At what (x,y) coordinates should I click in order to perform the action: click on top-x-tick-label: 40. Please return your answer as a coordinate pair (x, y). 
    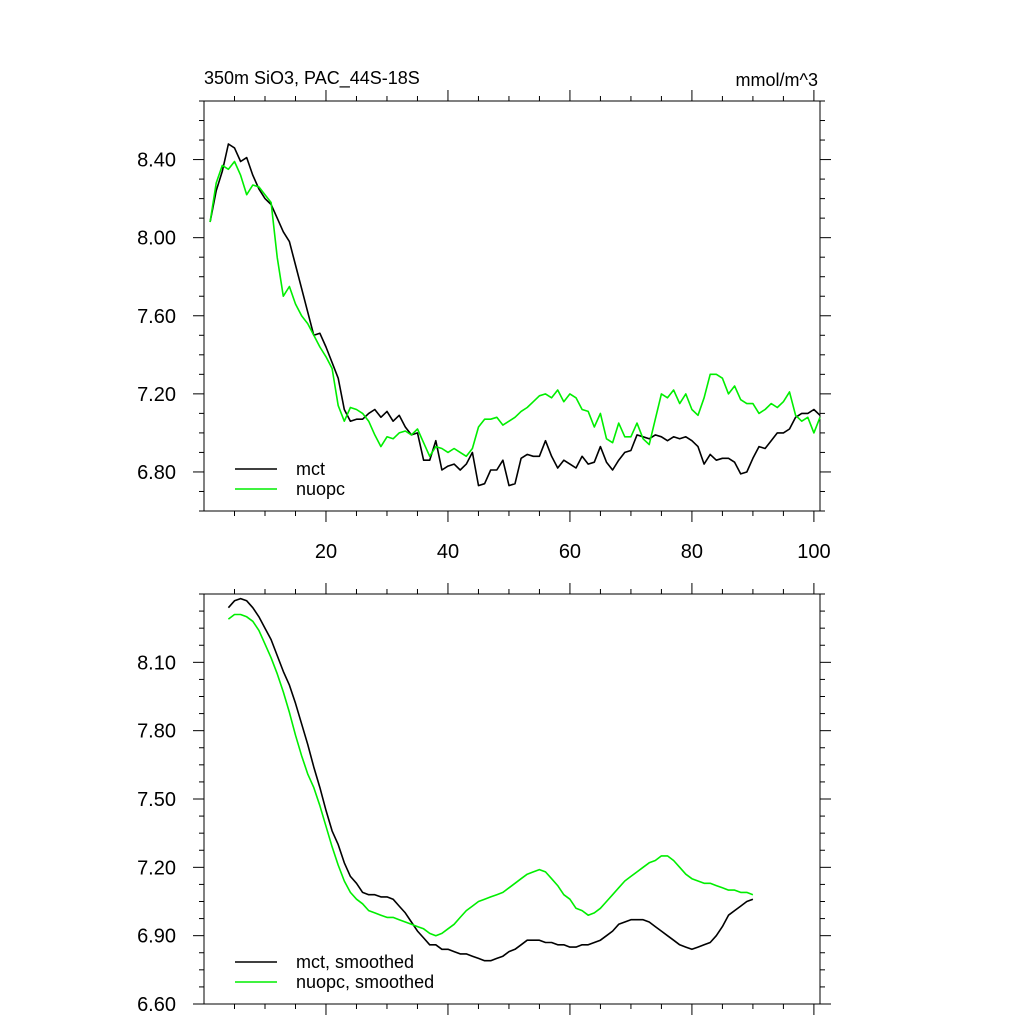
    Looking at the image, I should click on (448, 552).